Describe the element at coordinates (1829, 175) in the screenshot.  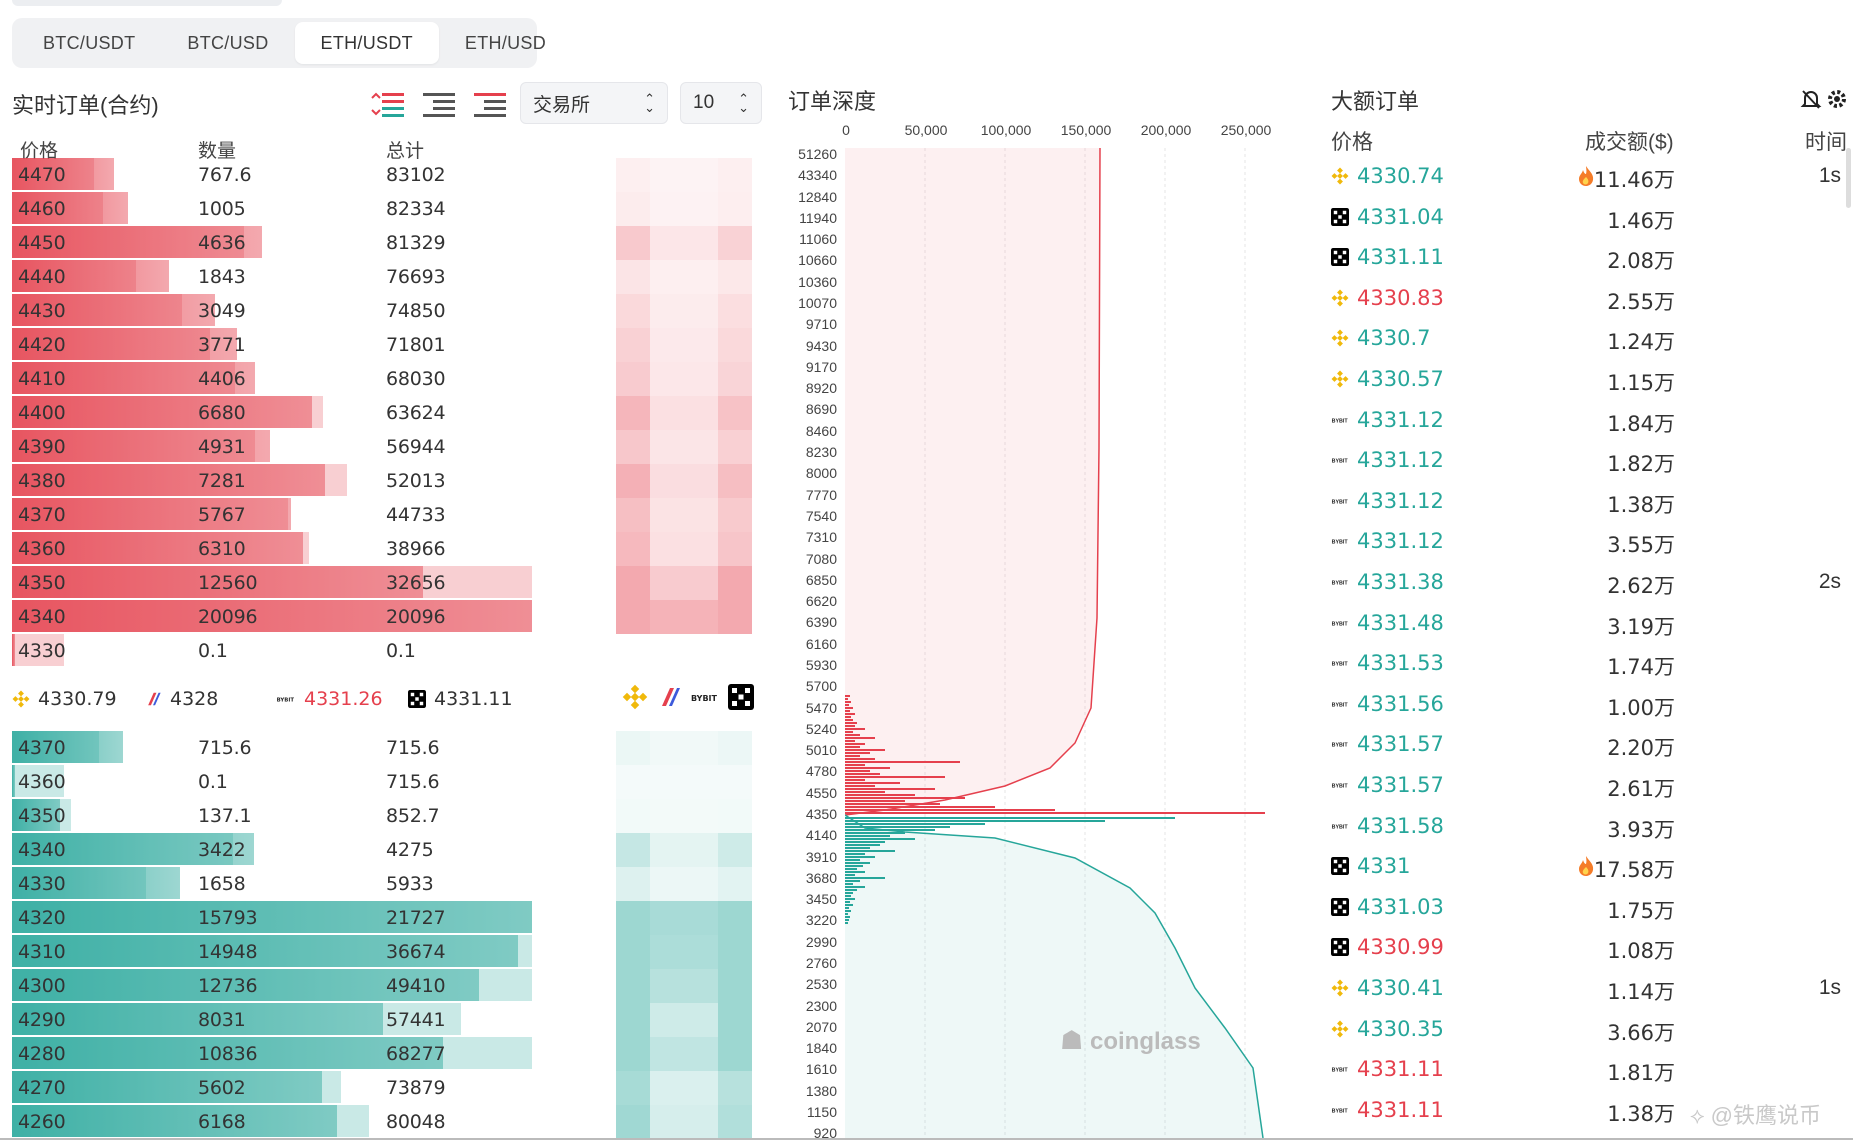
I see `big-order-time: 1s` at that location.